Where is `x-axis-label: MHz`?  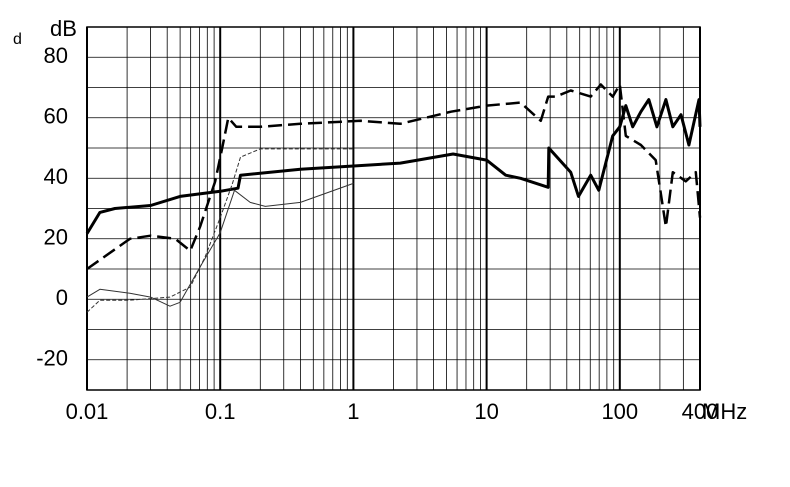
x-axis-label: MHz is located at coordinates (724, 411).